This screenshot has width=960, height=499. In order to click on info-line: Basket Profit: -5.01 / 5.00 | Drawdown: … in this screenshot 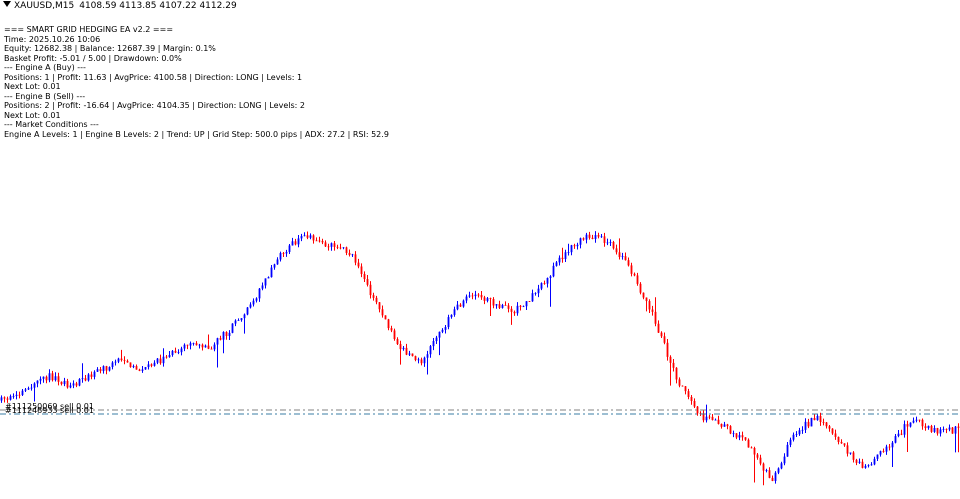, I will do `click(93, 58)`.